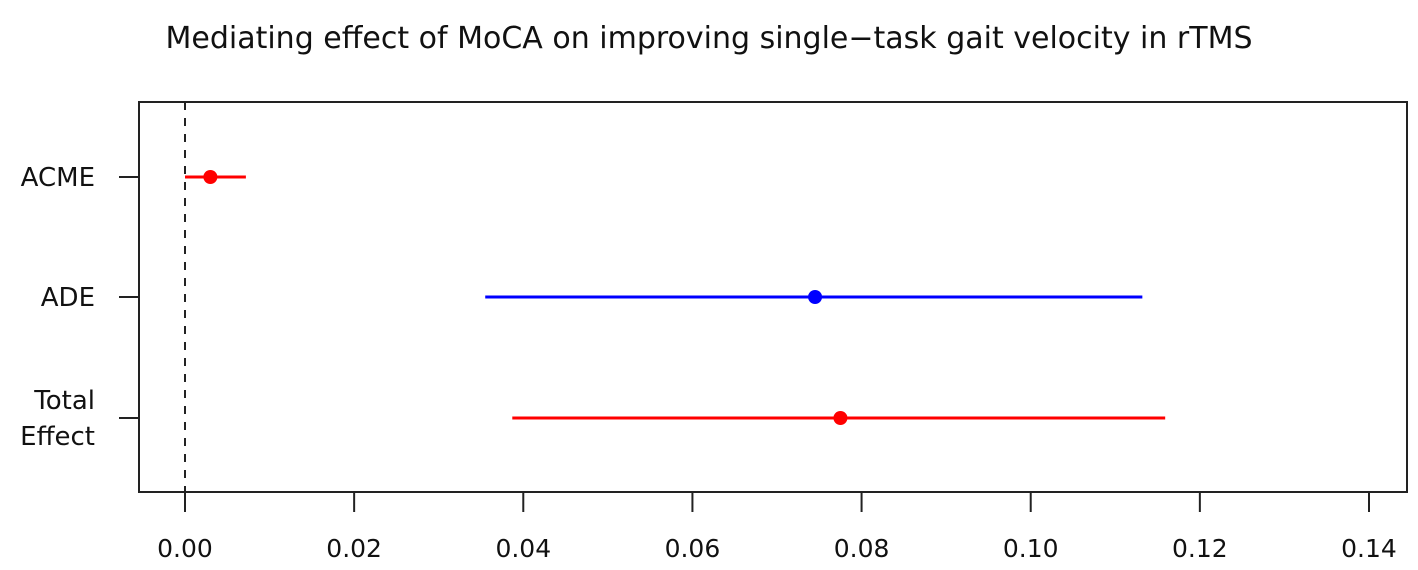  I want to click on y-category-label: Effect, so click(57, 437).